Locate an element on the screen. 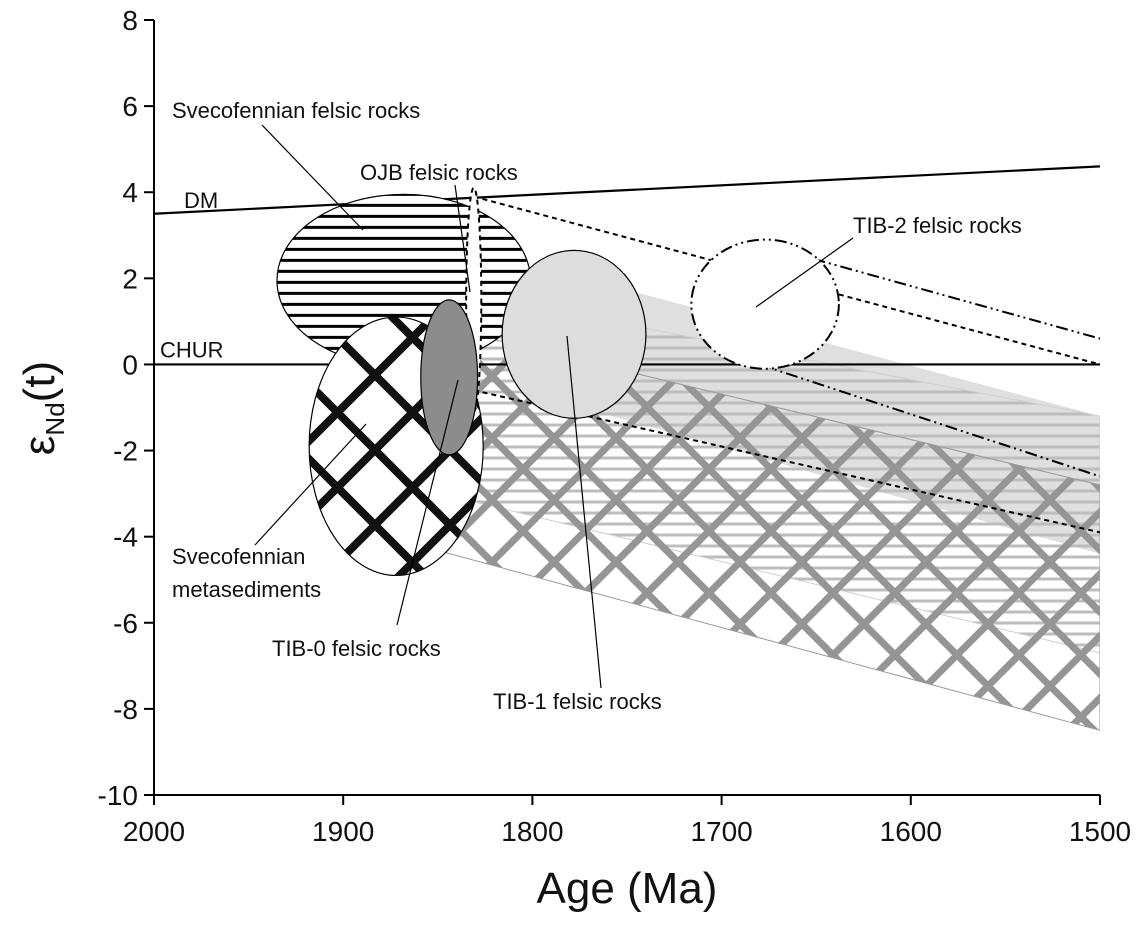 Image resolution: width=1137 pixels, height=935 pixels. leader-ojb-felsic is located at coordinates (462, 238).